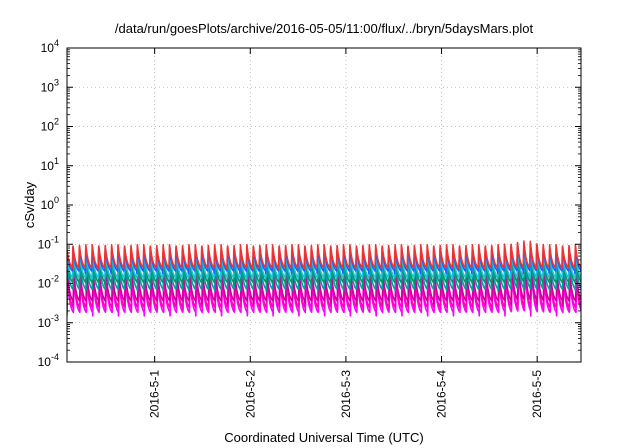  I want to click on series-group, so click(324, 278).